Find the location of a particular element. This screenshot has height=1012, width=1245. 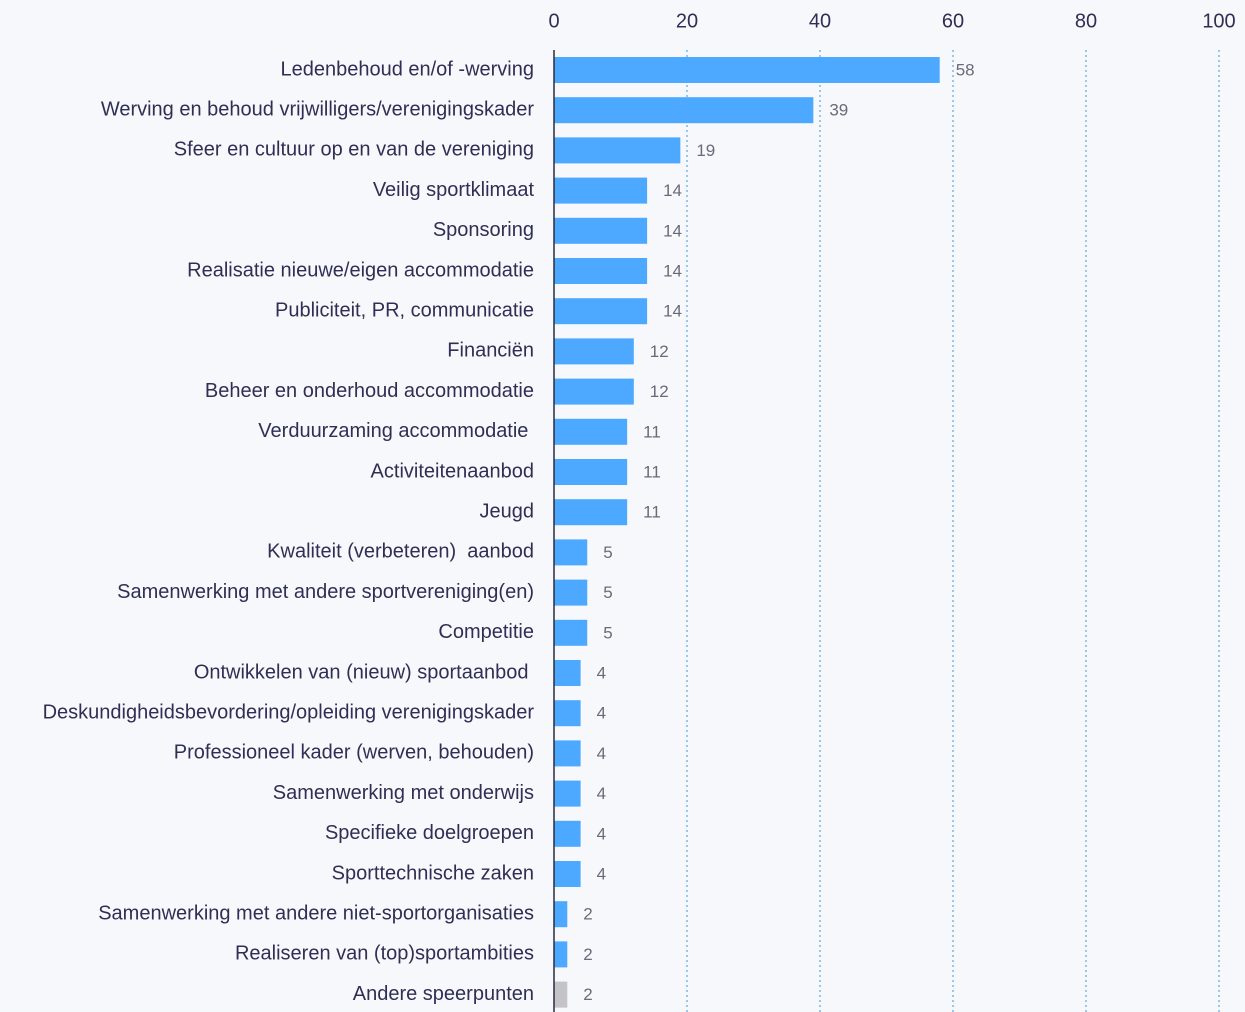

category-label: Veilig sportklimaat is located at coordinates (454, 190).